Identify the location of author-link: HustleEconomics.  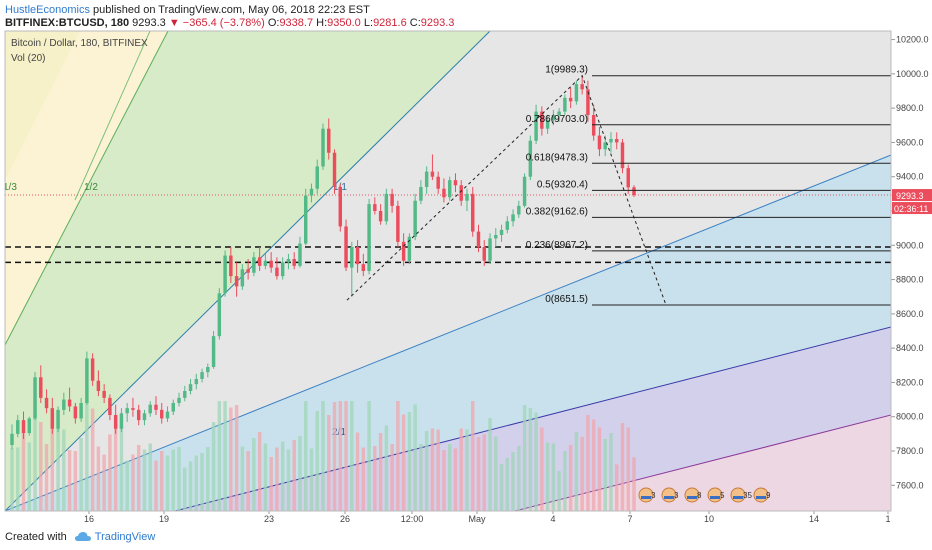
(47, 10).